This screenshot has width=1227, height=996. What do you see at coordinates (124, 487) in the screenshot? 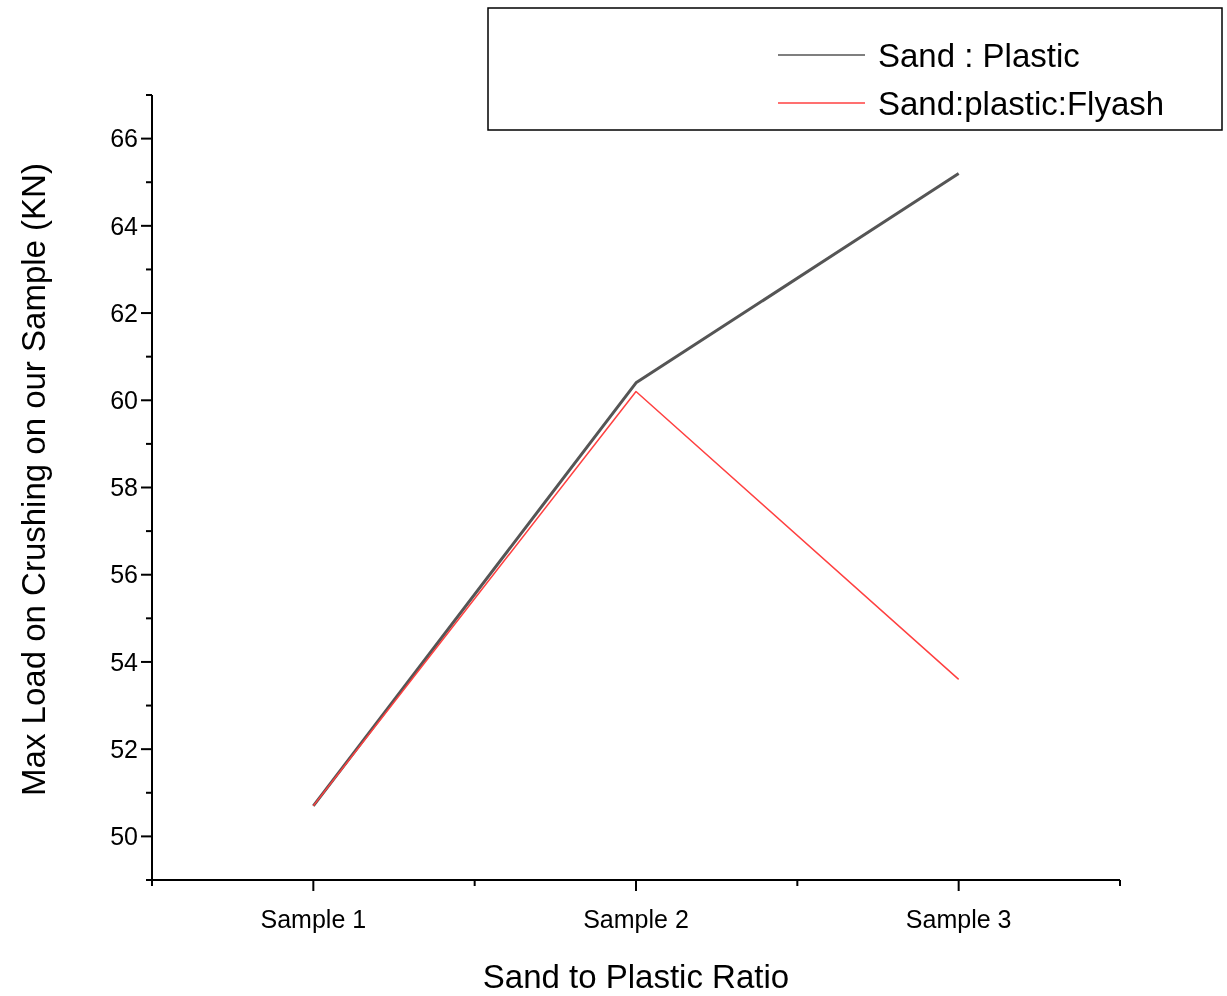
I see `y-tick-label: 58` at bounding box center [124, 487].